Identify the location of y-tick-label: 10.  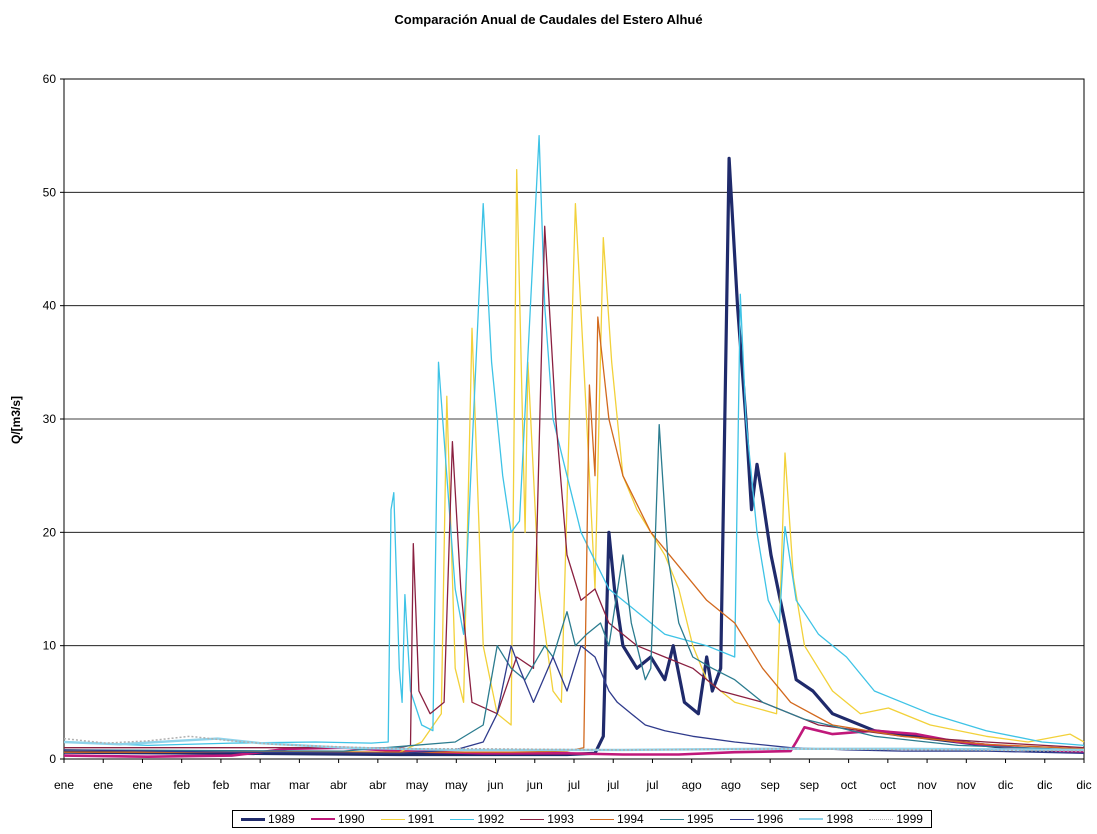
(50, 646).